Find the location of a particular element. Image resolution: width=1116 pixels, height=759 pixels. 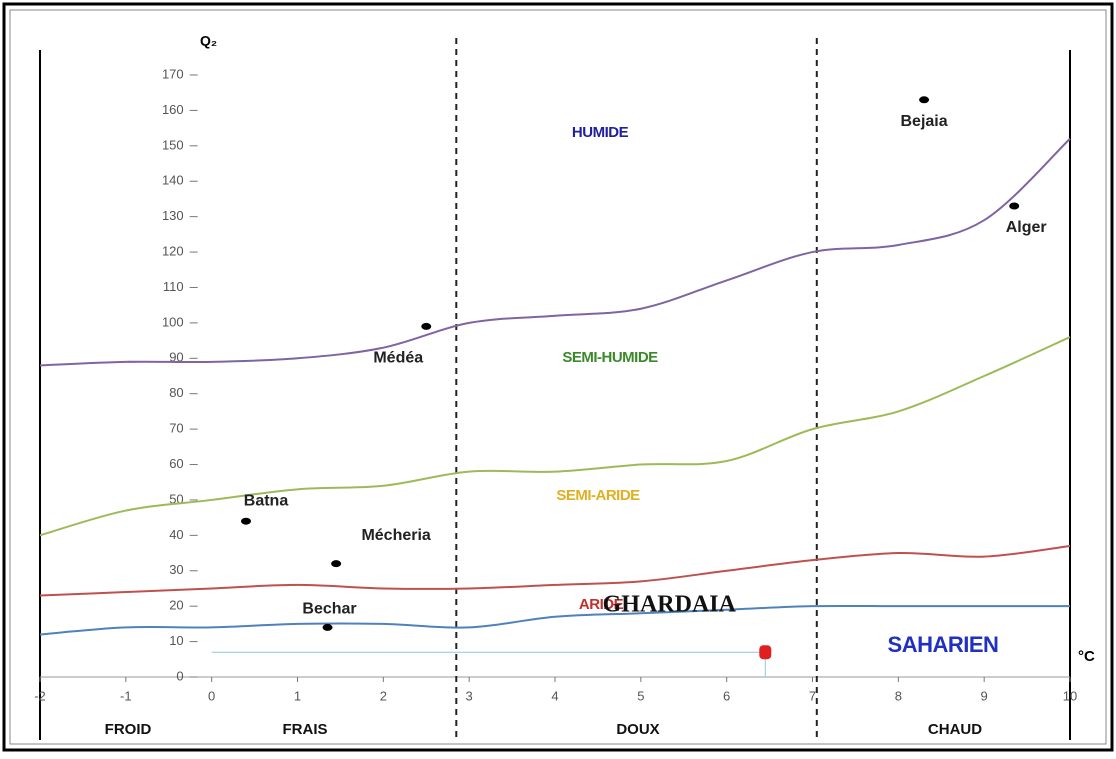

y-tick-label: 80 is located at coordinates (176, 392).